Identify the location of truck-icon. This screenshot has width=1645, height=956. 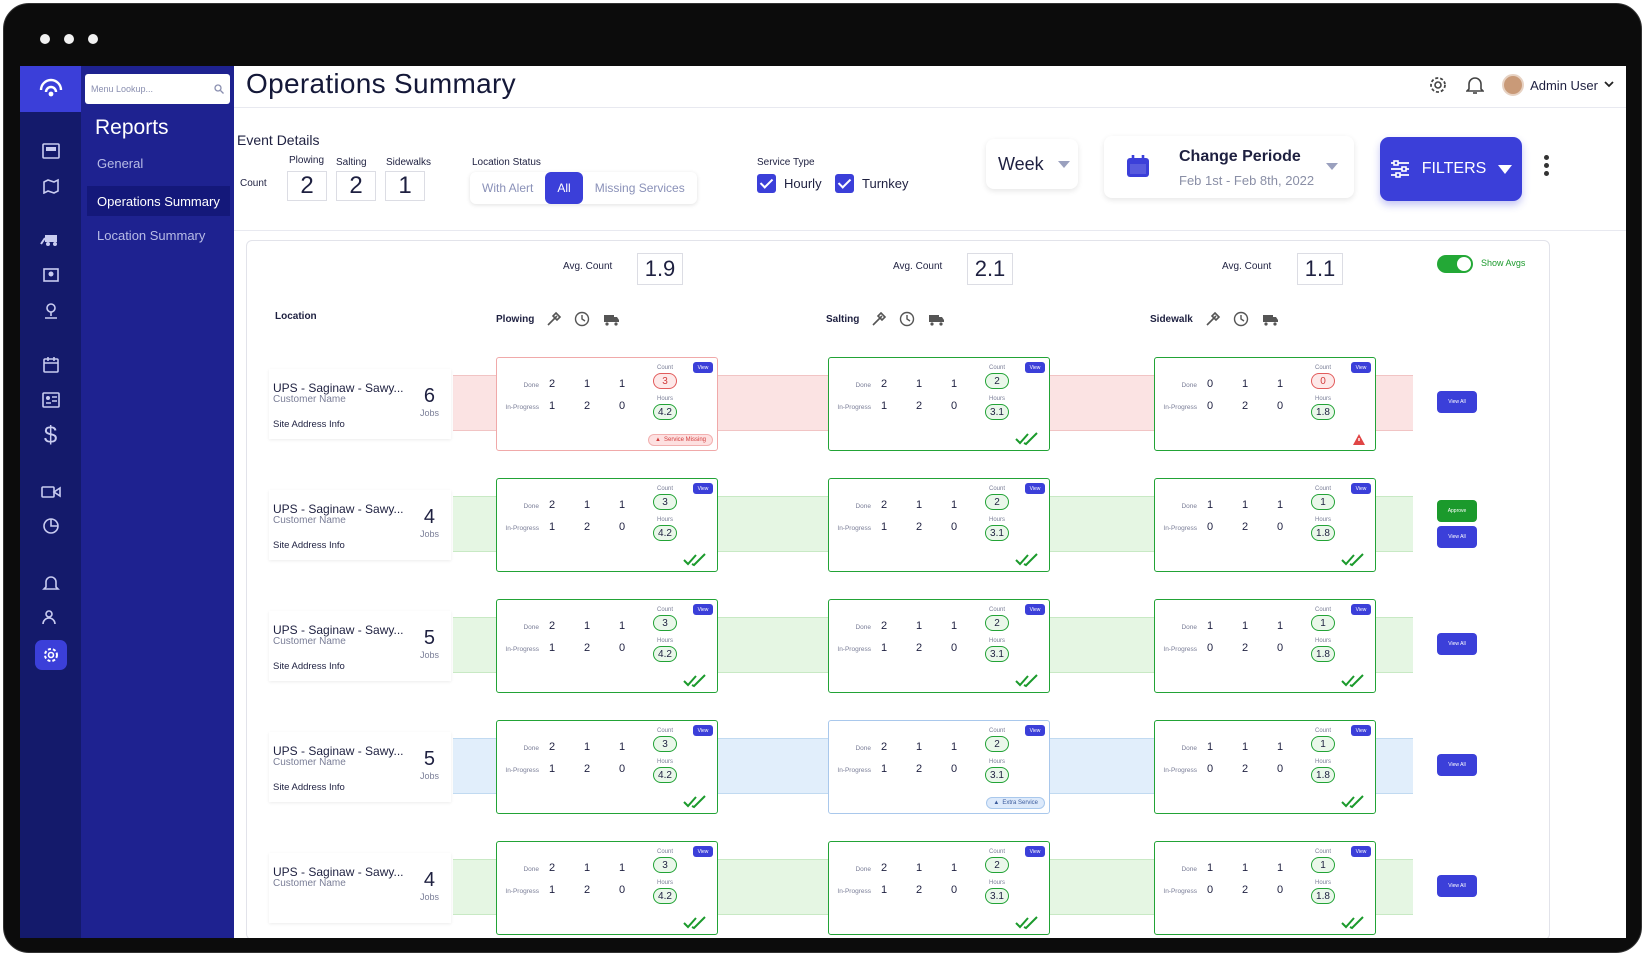
(612, 320).